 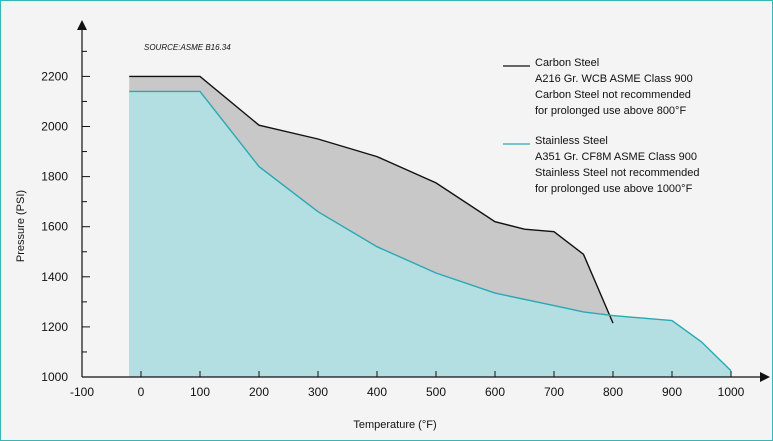 I want to click on x-tick-label: 600, so click(x=495, y=392).